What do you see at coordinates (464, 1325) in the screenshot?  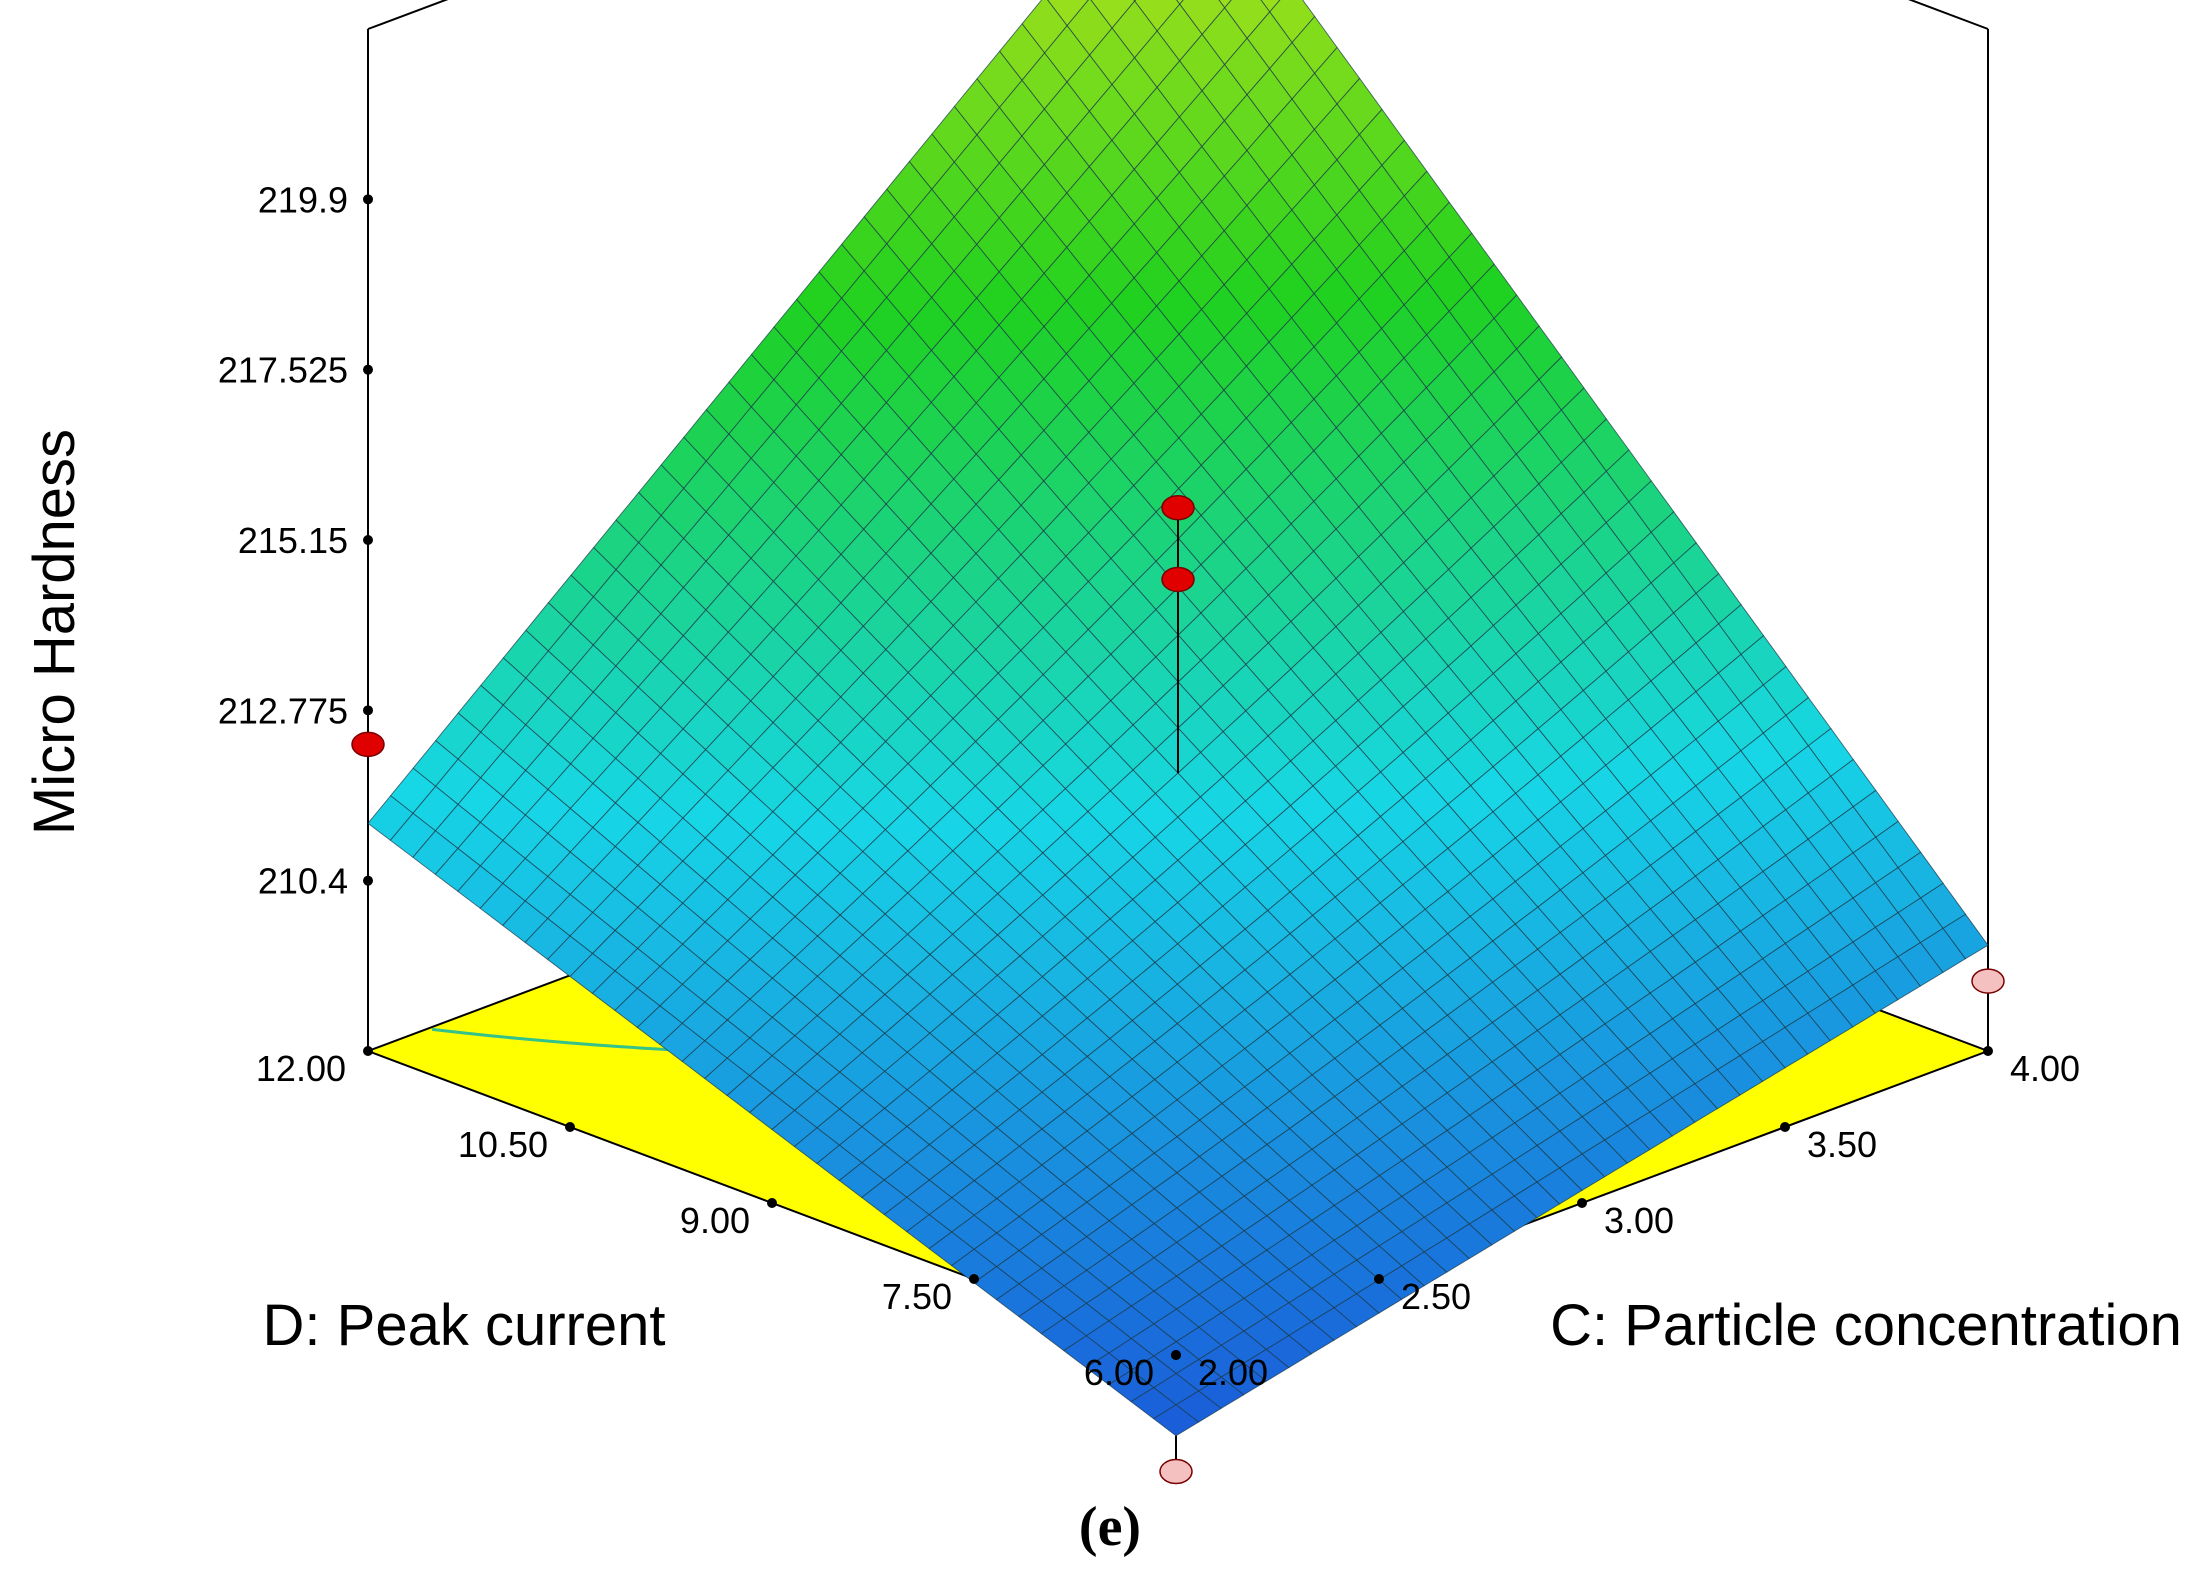 I see `y-axis-title: D: Peak current` at bounding box center [464, 1325].